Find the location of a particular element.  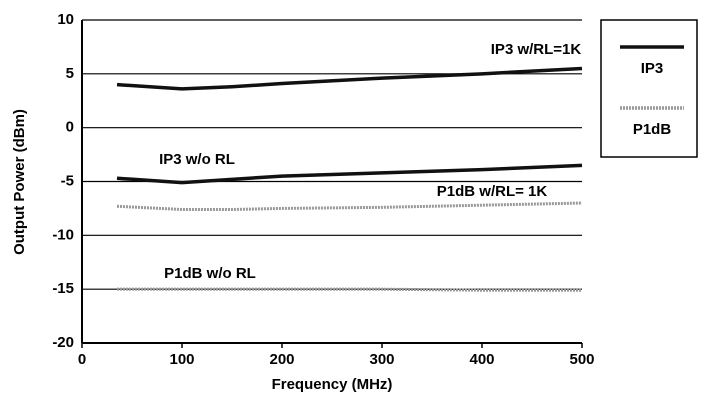

y-tick-label: 10 is located at coordinates (65, 19).